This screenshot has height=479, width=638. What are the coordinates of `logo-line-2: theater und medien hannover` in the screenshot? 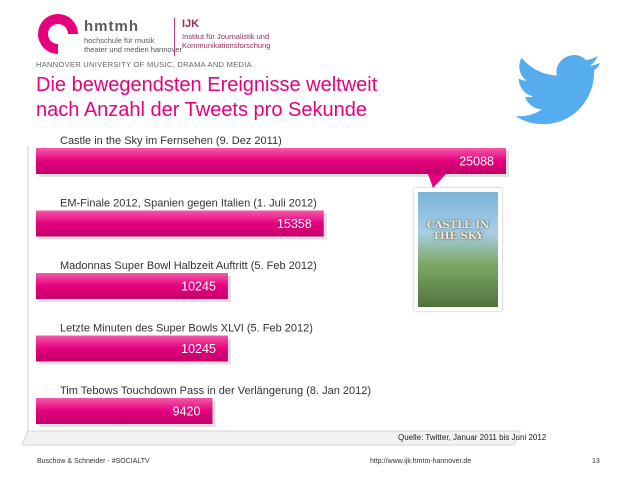 It's located at (133, 49).